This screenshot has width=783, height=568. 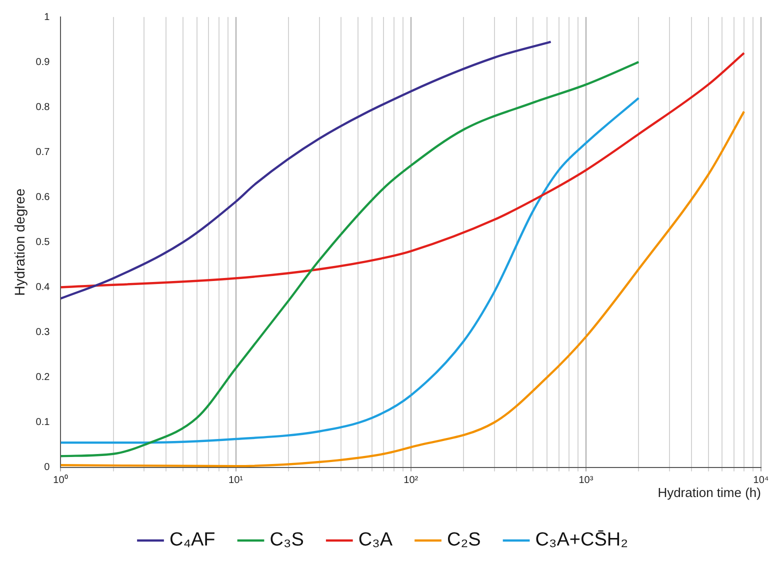 What do you see at coordinates (581, 540) in the screenshot?
I see `legend-label: C₃A+CS̄H₂` at bounding box center [581, 540].